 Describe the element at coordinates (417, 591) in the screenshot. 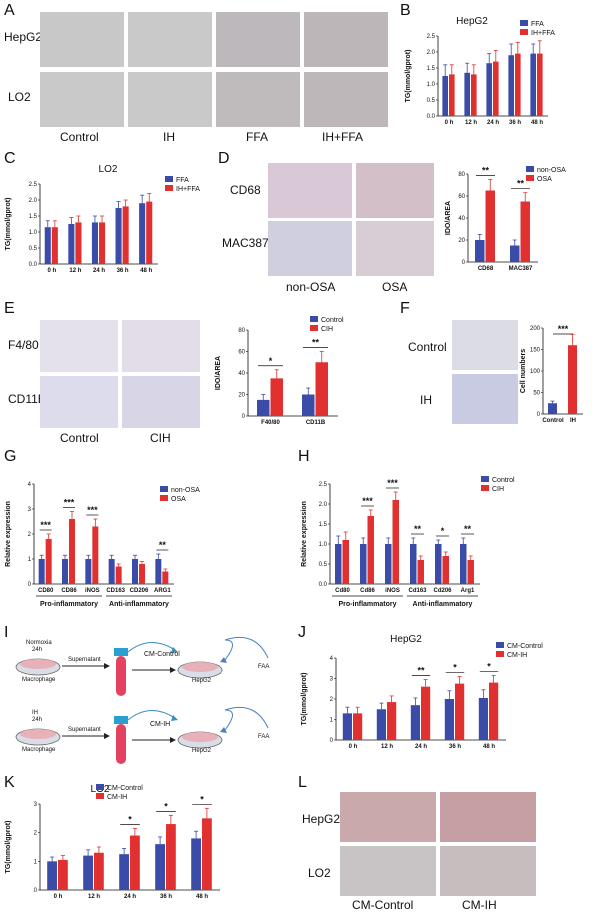

I see `x-tick-label: Cd163` at that location.